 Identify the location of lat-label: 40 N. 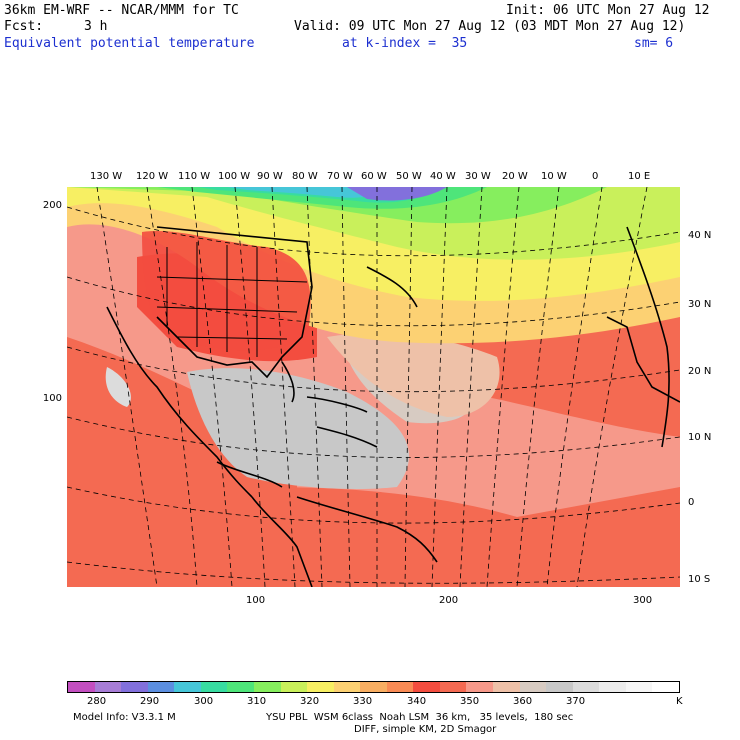
(700, 235).